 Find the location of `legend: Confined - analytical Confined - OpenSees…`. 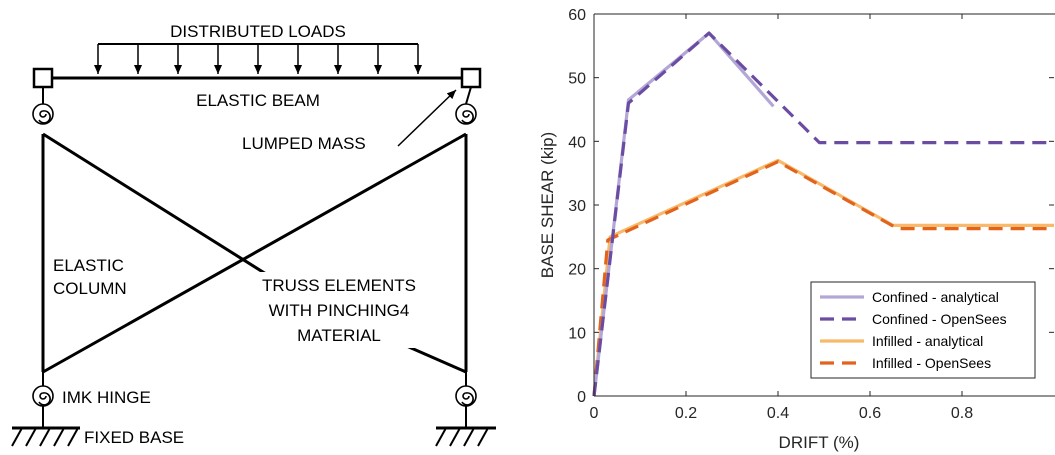

legend: Confined - analytical Confined - OpenSees… is located at coordinates (923, 330).